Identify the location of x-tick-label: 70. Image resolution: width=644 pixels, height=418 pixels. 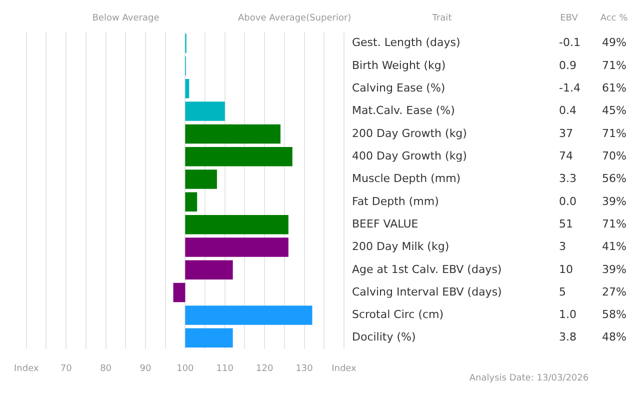
(66, 369).